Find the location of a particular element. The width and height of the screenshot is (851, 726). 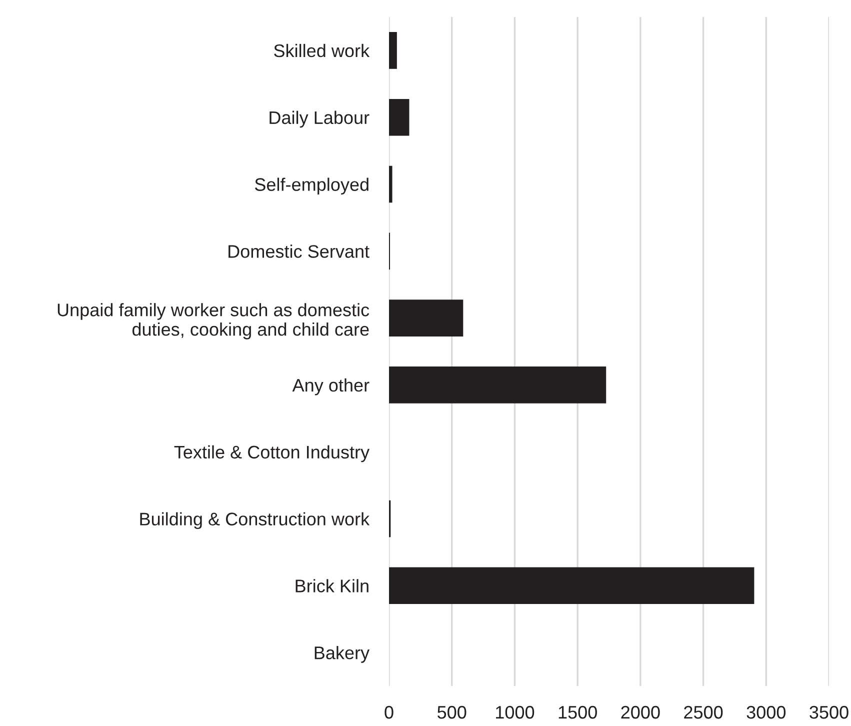

x-tick-label: 500 is located at coordinates (452, 712).